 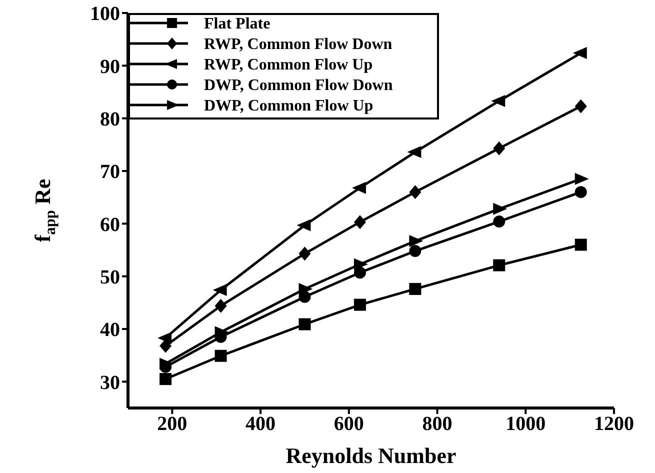 I want to click on y-tick-label: 60, so click(x=110, y=225).